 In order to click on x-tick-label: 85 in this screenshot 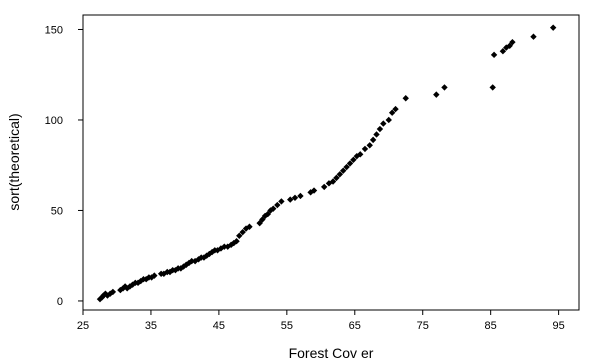, I will do `click(491, 326)`.